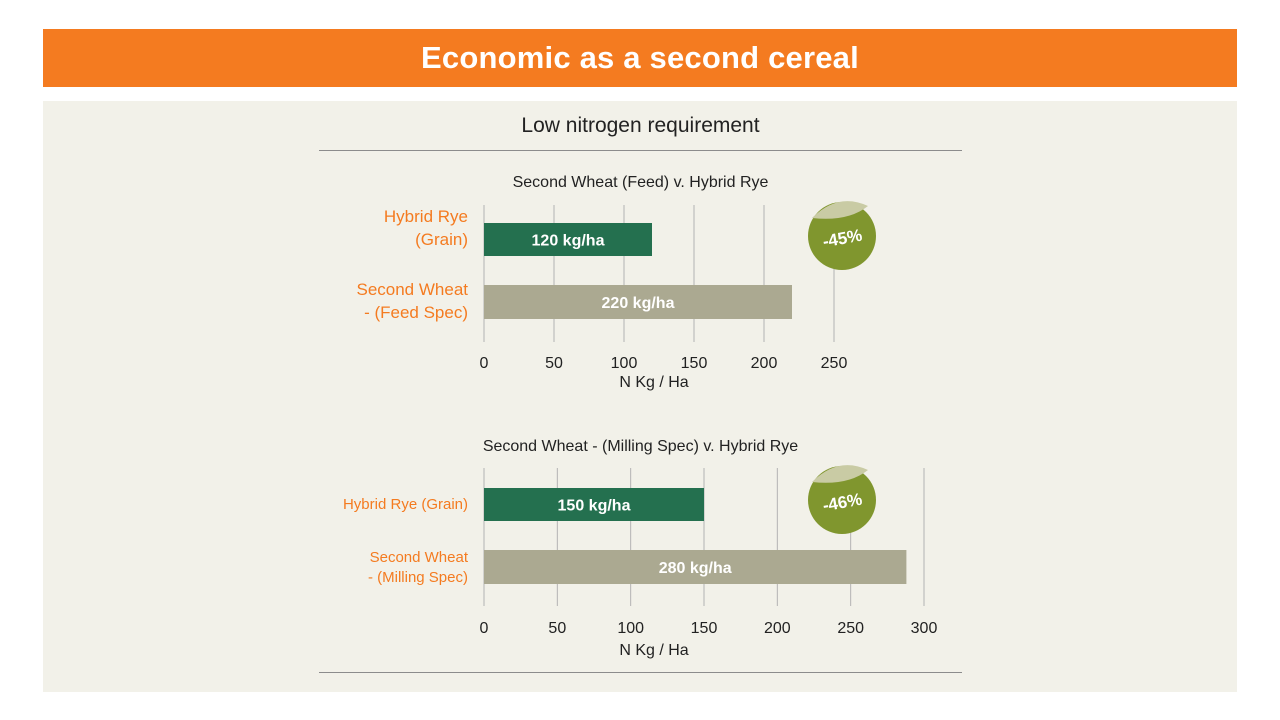  Describe the element at coordinates (834, 363) in the screenshot. I see `chart1-tick-label: 250` at that location.